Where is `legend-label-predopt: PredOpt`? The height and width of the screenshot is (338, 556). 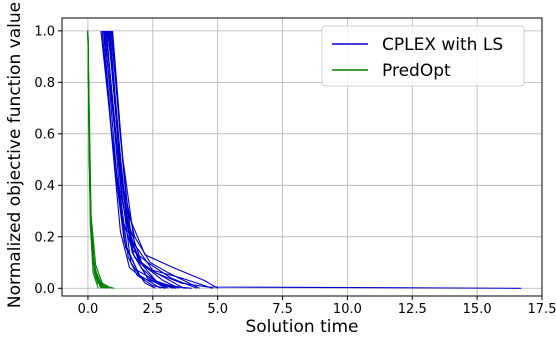 legend-label-predopt: PredOpt is located at coordinates (416, 71).